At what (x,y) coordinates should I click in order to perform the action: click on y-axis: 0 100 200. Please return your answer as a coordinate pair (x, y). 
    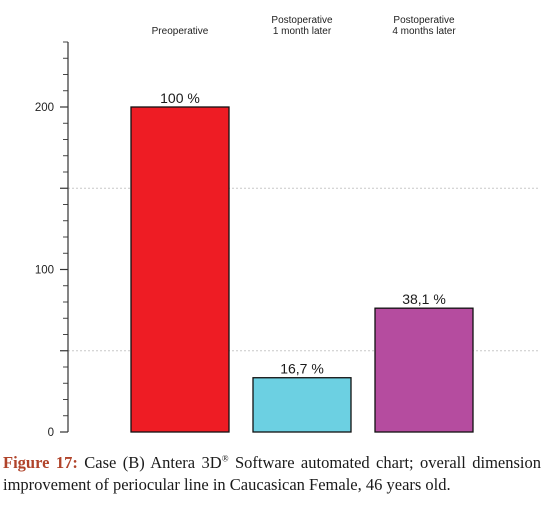
    Looking at the image, I should click on (52, 240).